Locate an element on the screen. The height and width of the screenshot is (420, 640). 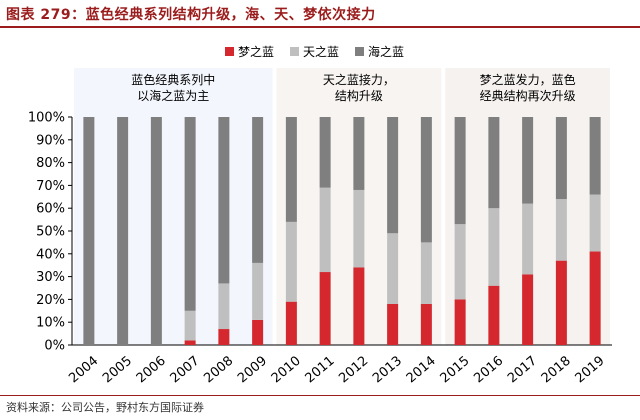
y-tick-label: 10% is located at coordinates (50, 323).